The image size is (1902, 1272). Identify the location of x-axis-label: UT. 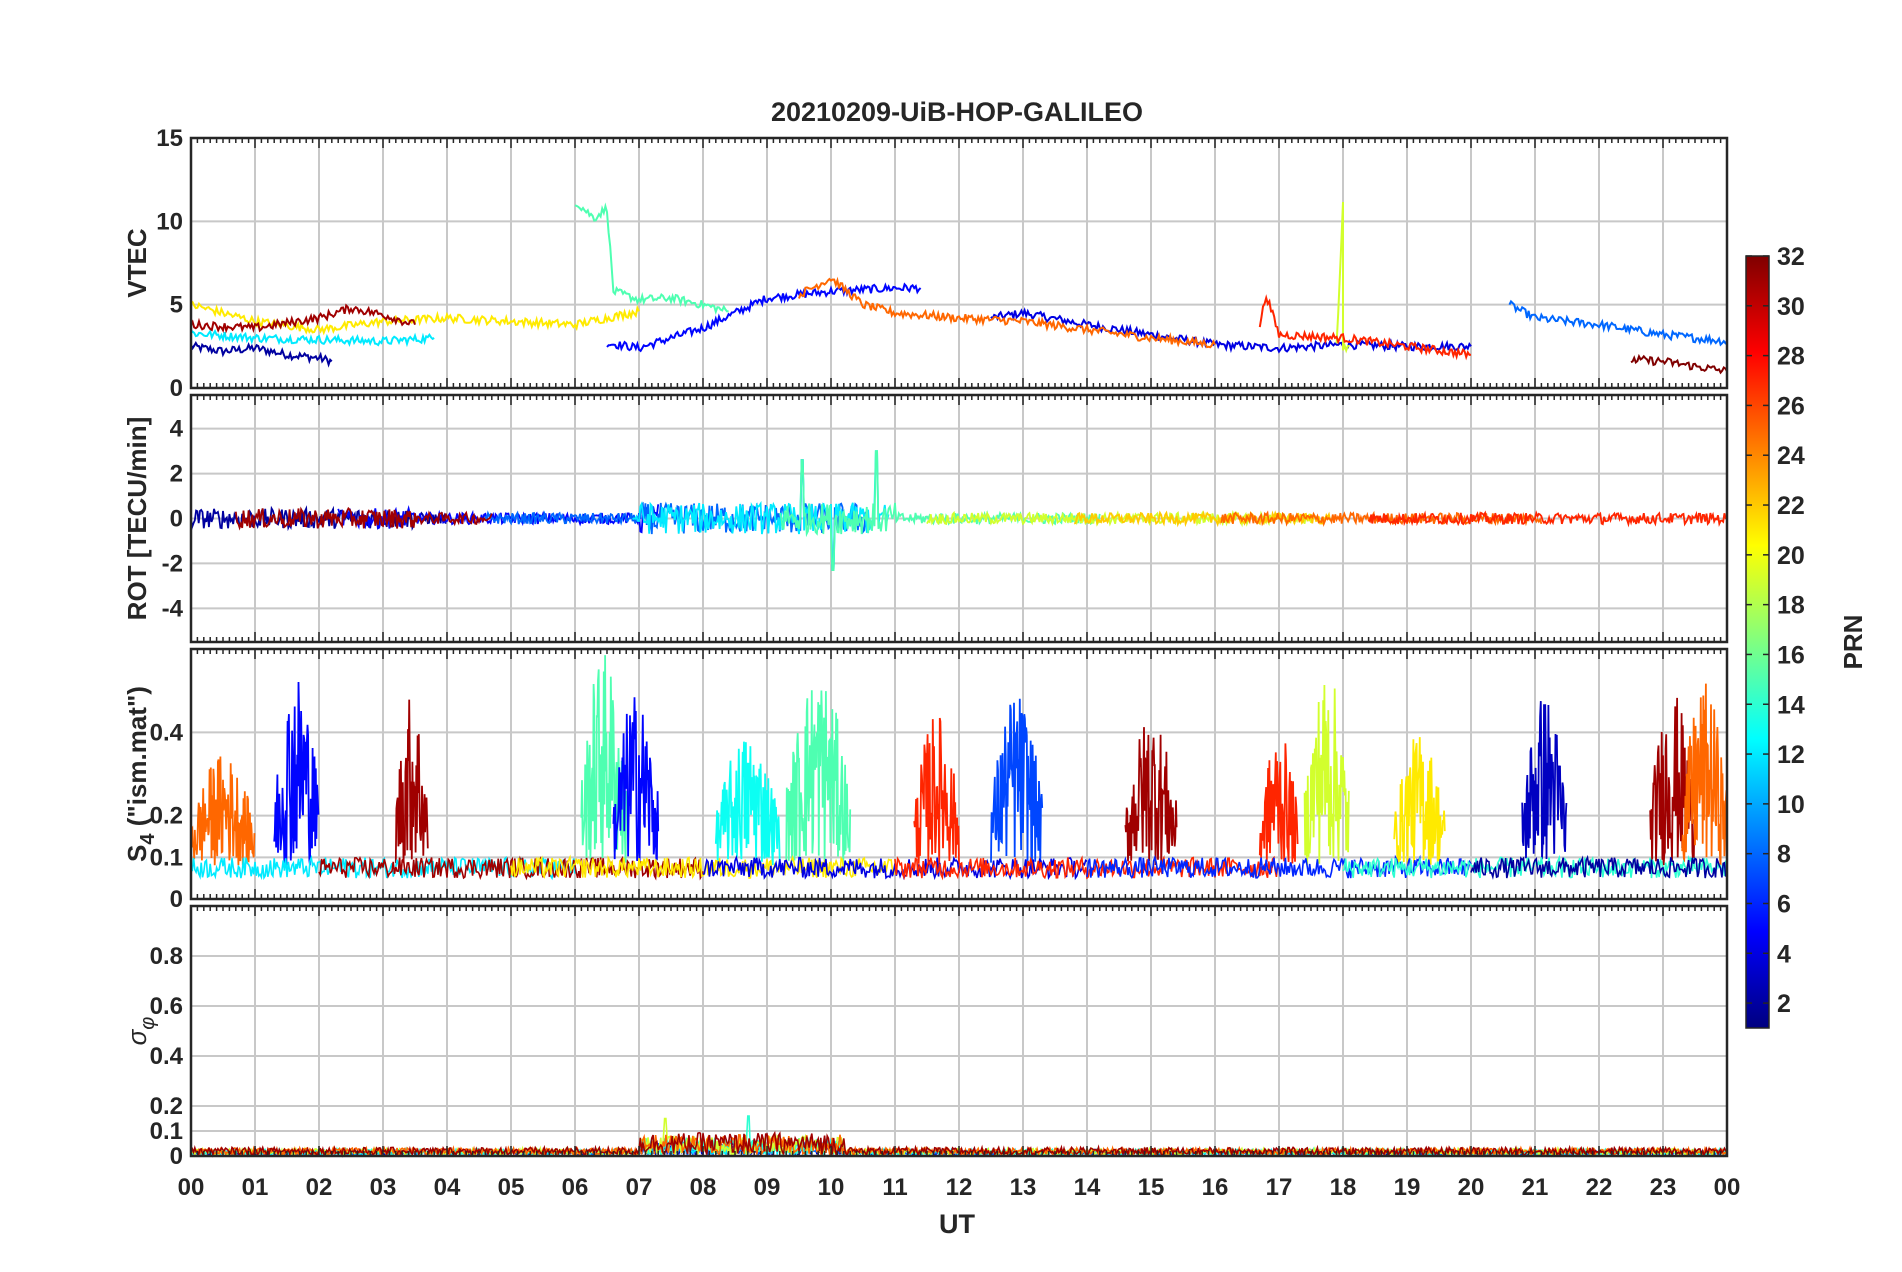
(957, 1224).